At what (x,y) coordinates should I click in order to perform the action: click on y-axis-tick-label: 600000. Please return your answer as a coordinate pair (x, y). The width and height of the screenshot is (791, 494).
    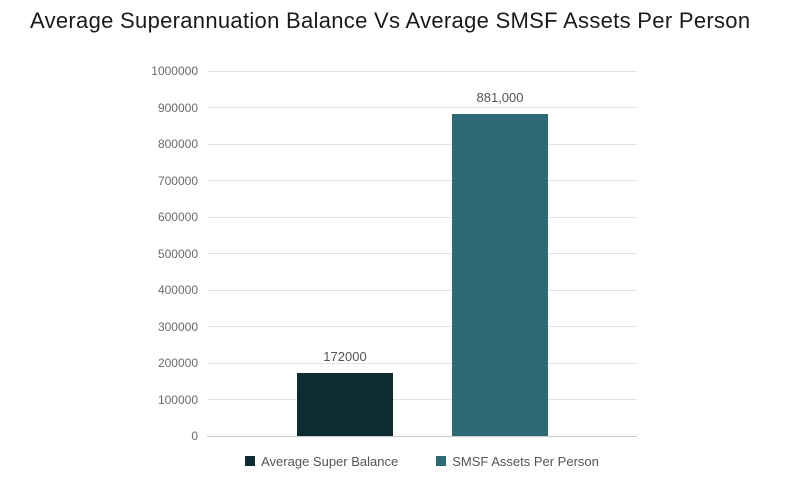
    Looking at the image, I should click on (177, 217).